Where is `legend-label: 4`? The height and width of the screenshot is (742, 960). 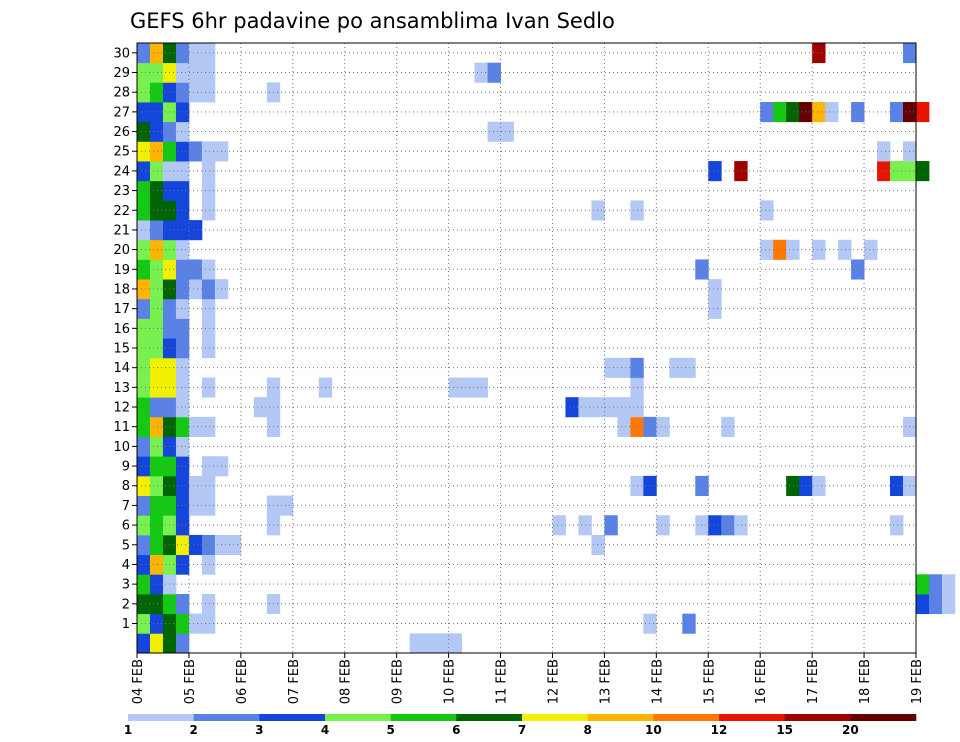 legend-label: 4 is located at coordinates (325, 730).